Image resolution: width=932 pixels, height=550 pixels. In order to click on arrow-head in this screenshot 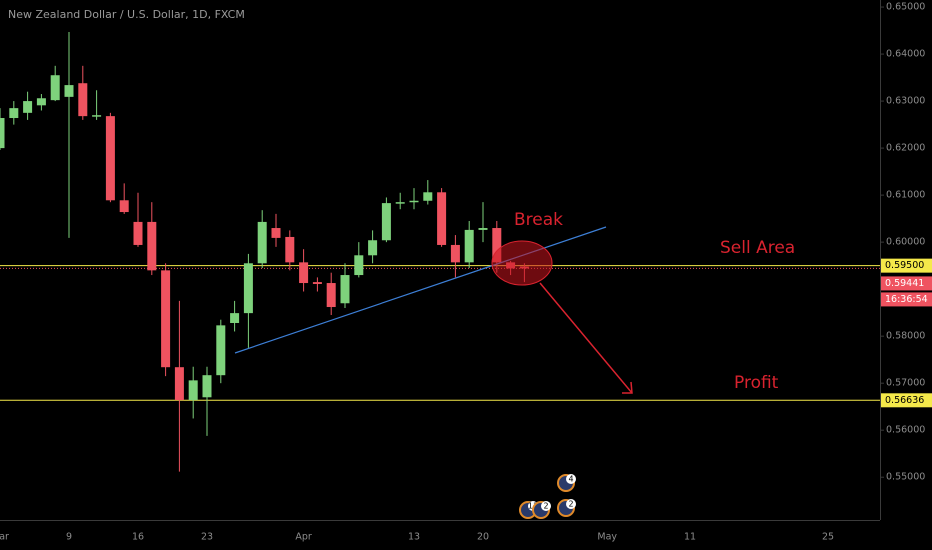, I will do `click(627, 387)`.